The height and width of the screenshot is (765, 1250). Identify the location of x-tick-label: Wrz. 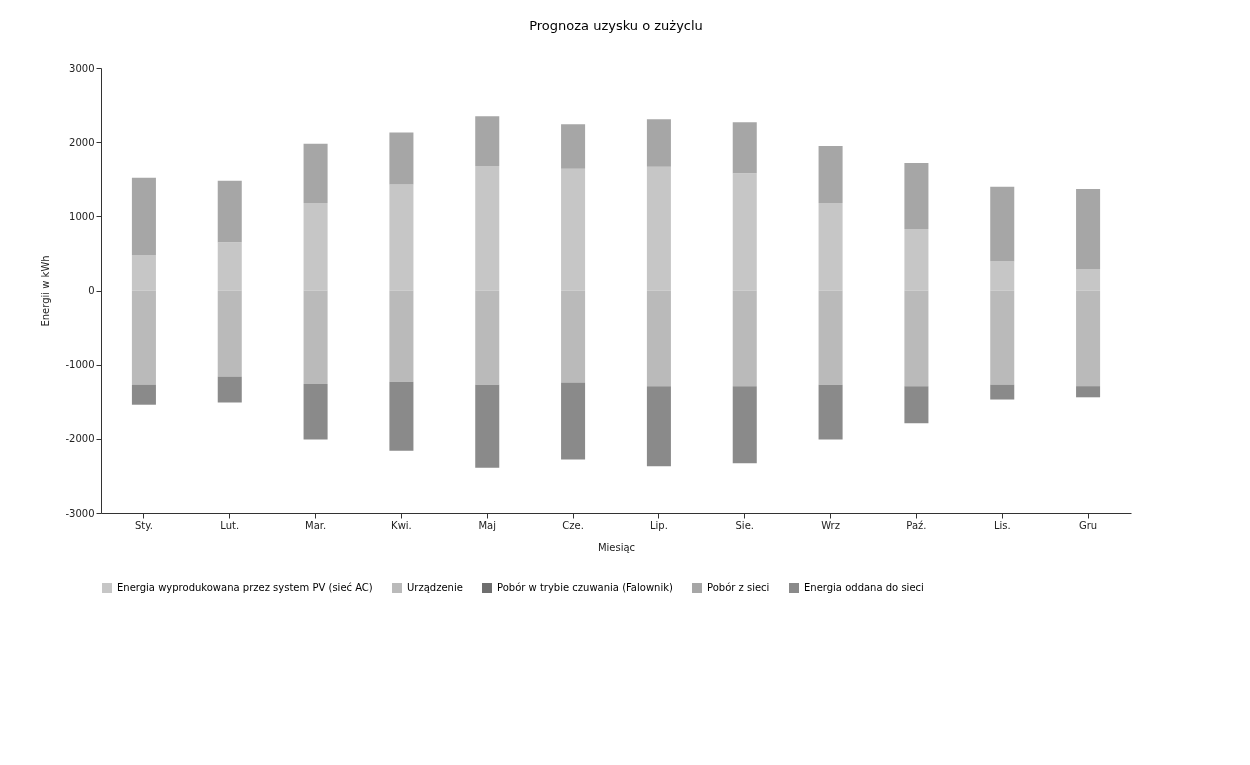
(830, 525).